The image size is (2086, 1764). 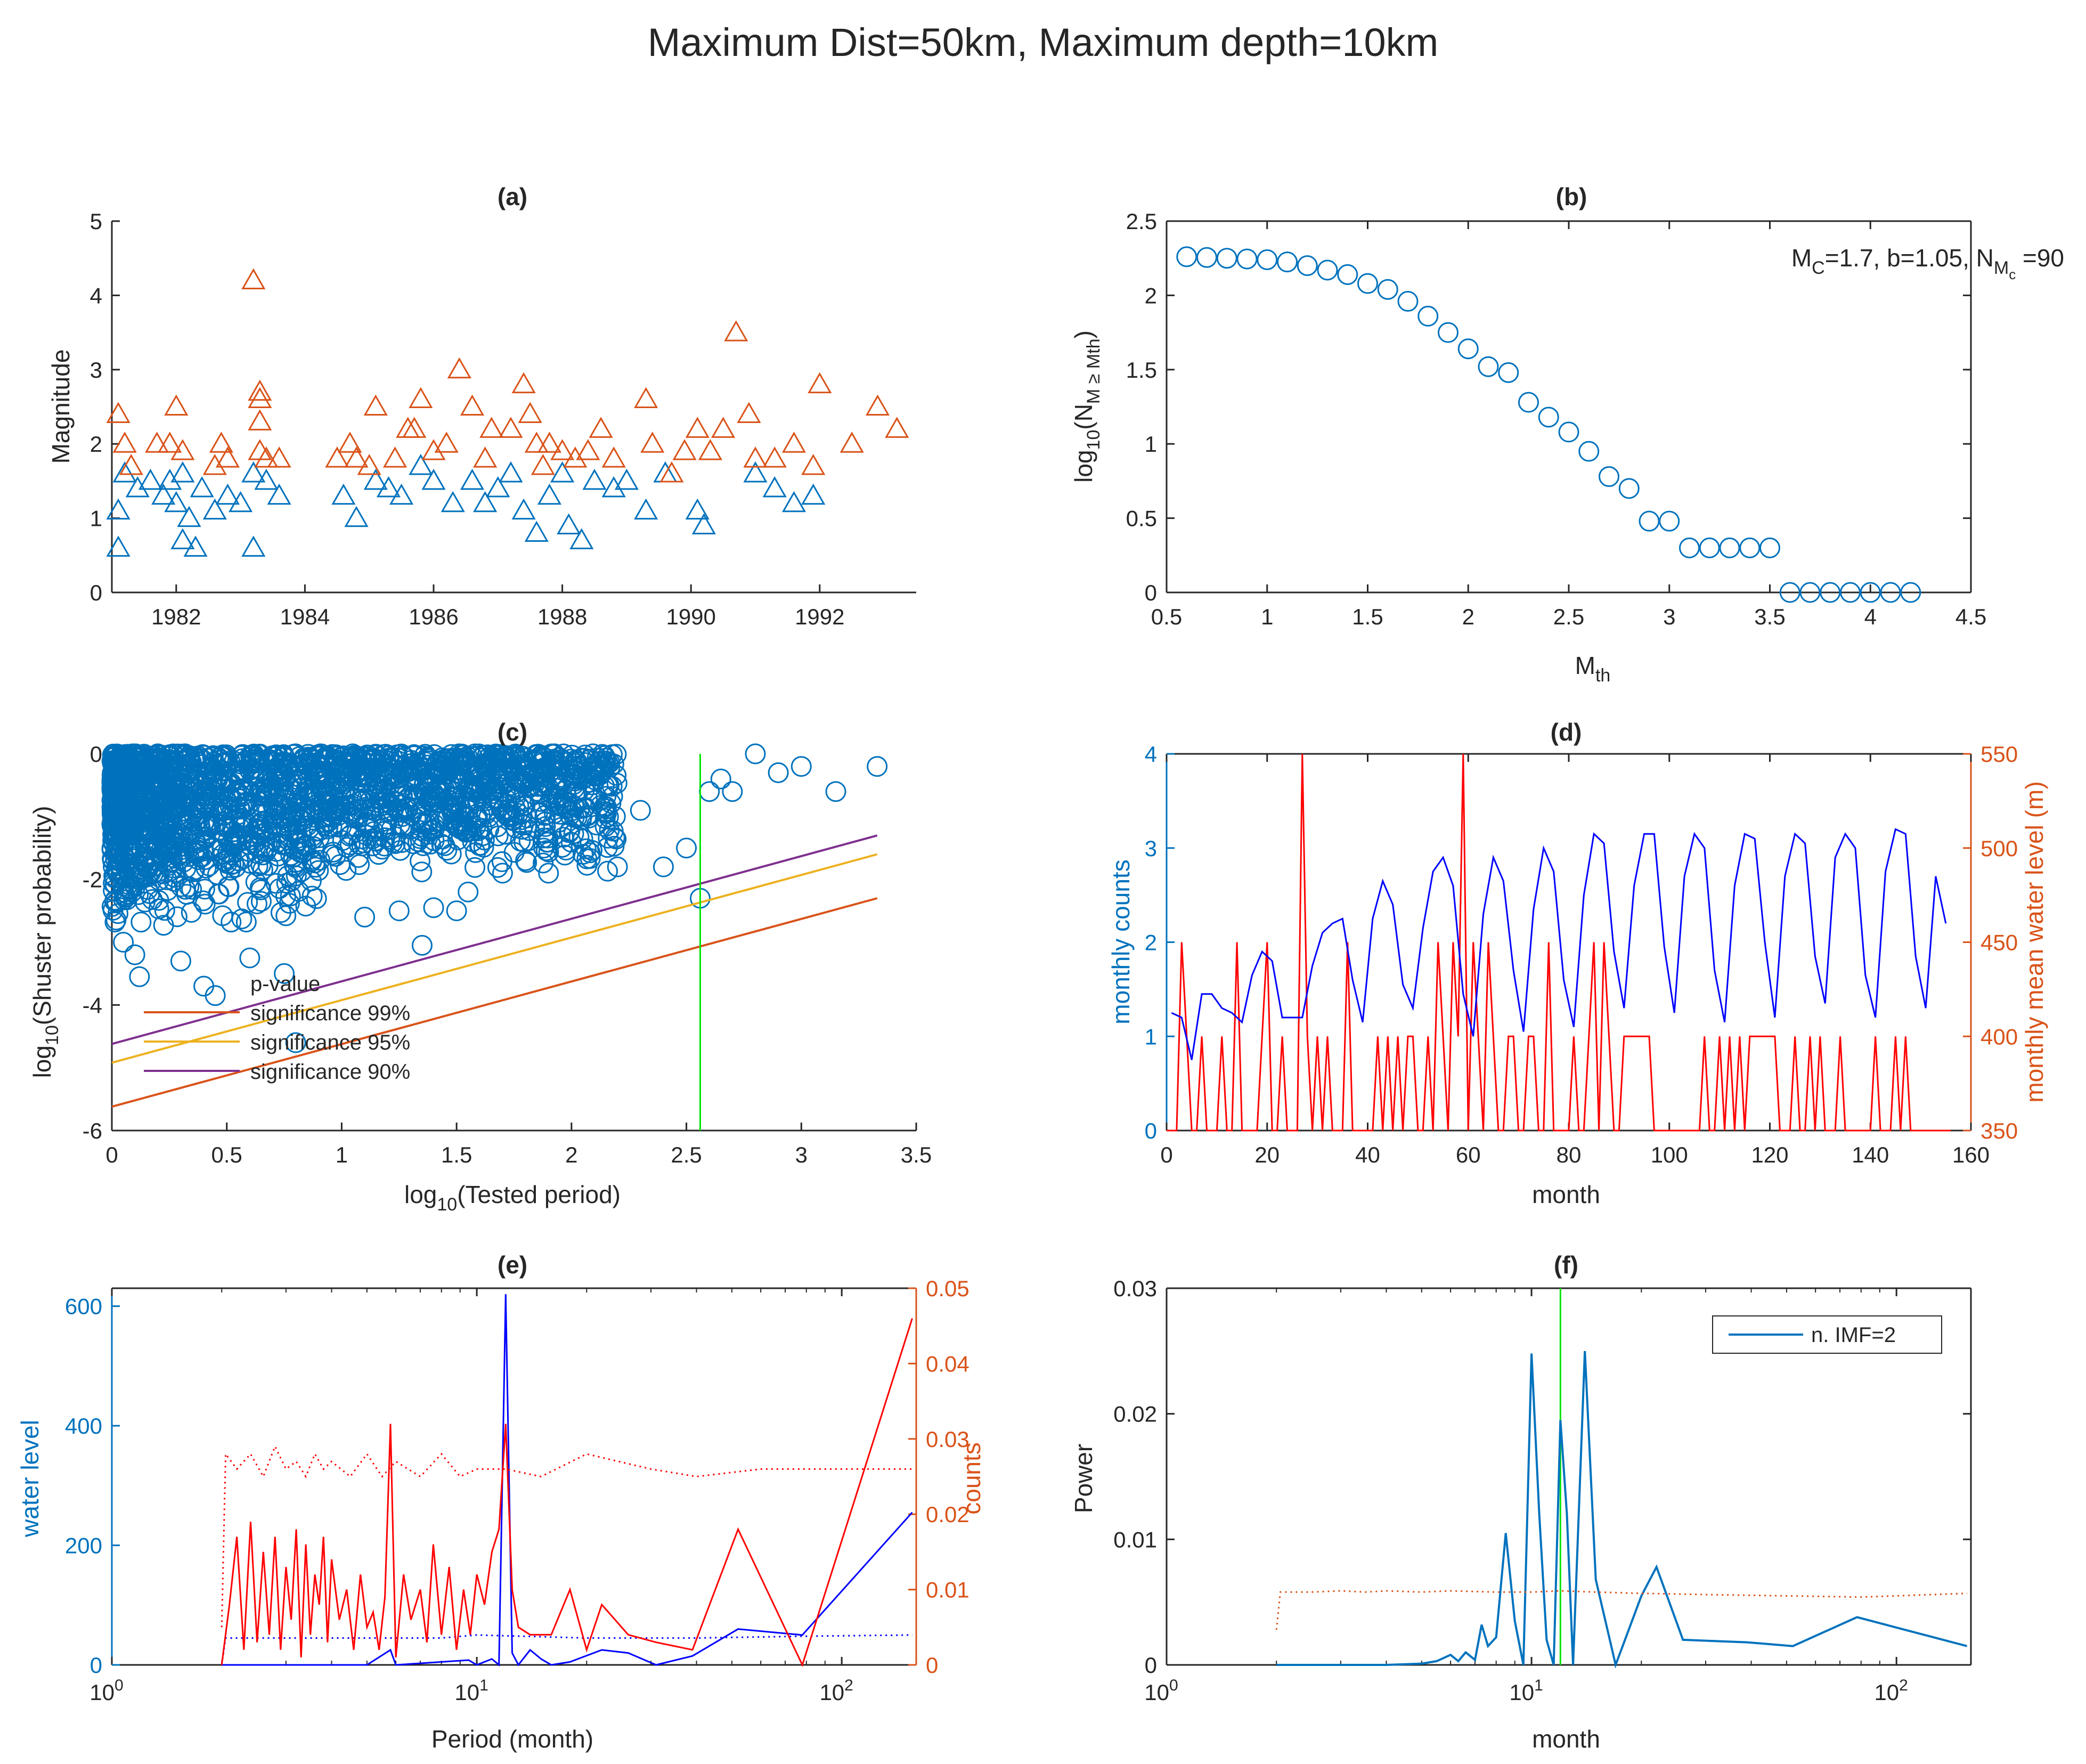 I want to click on panel-f-legend: n. IMF=2, so click(x=1827, y=1335).